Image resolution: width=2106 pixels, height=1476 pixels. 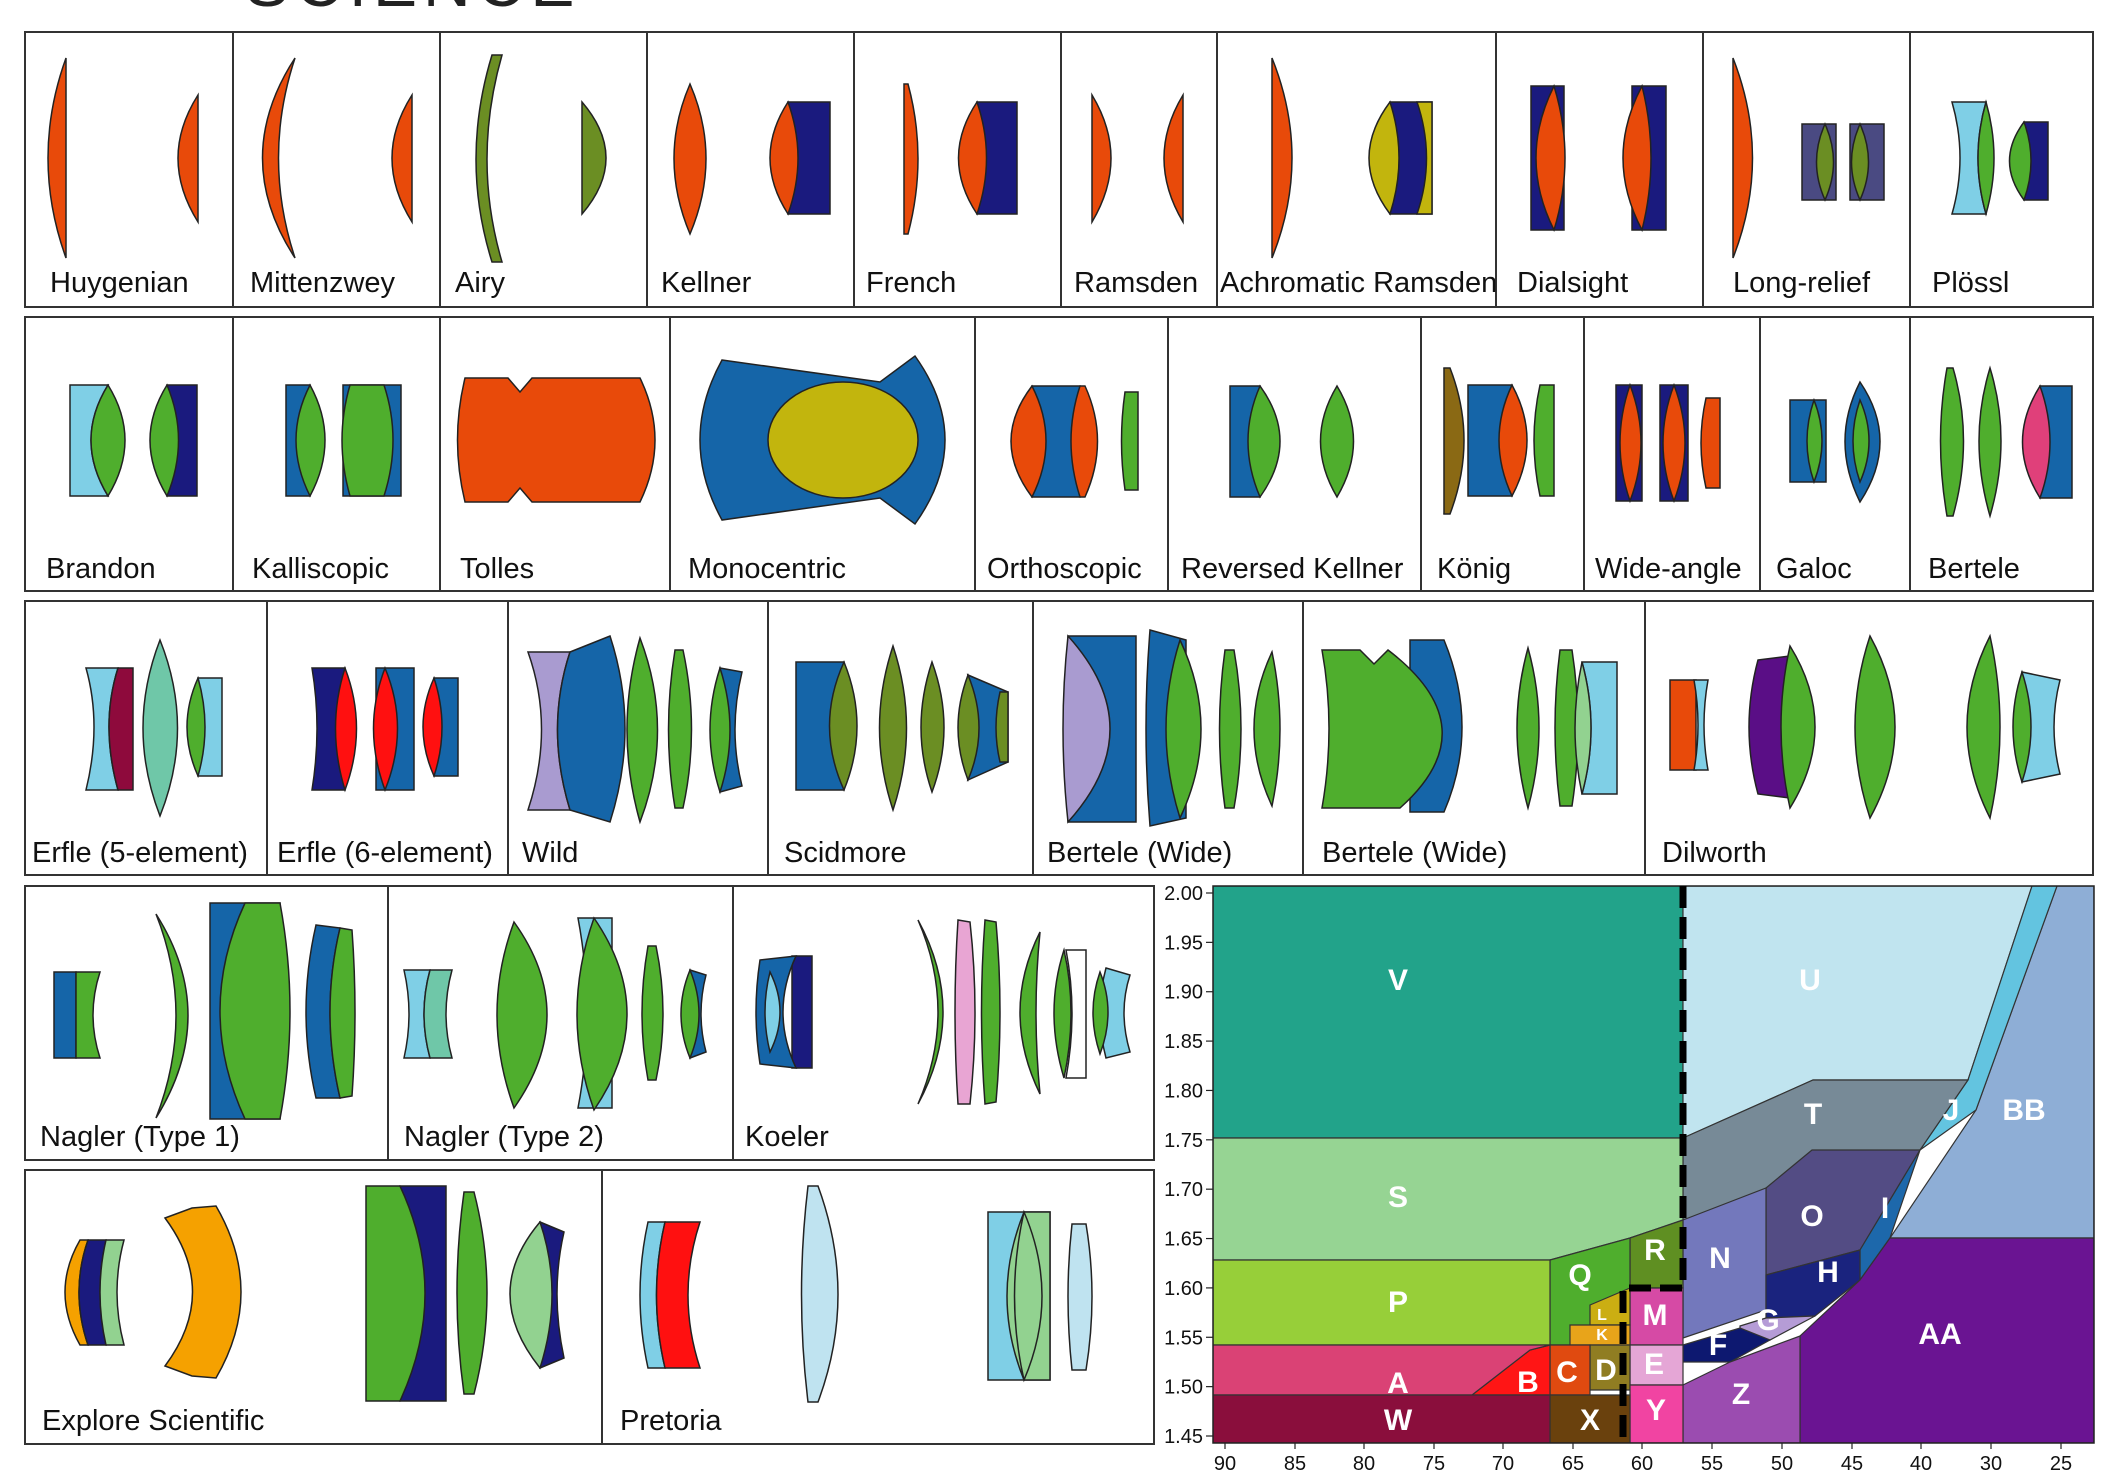 I want to click on label-dilworth: Dilworth, so click(x=1714, y=853).